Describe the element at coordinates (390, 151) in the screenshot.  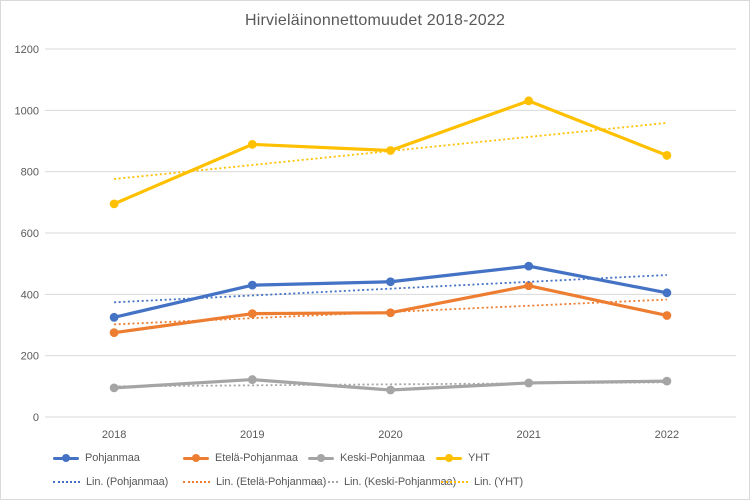
I see `trendline-yht` at that location.